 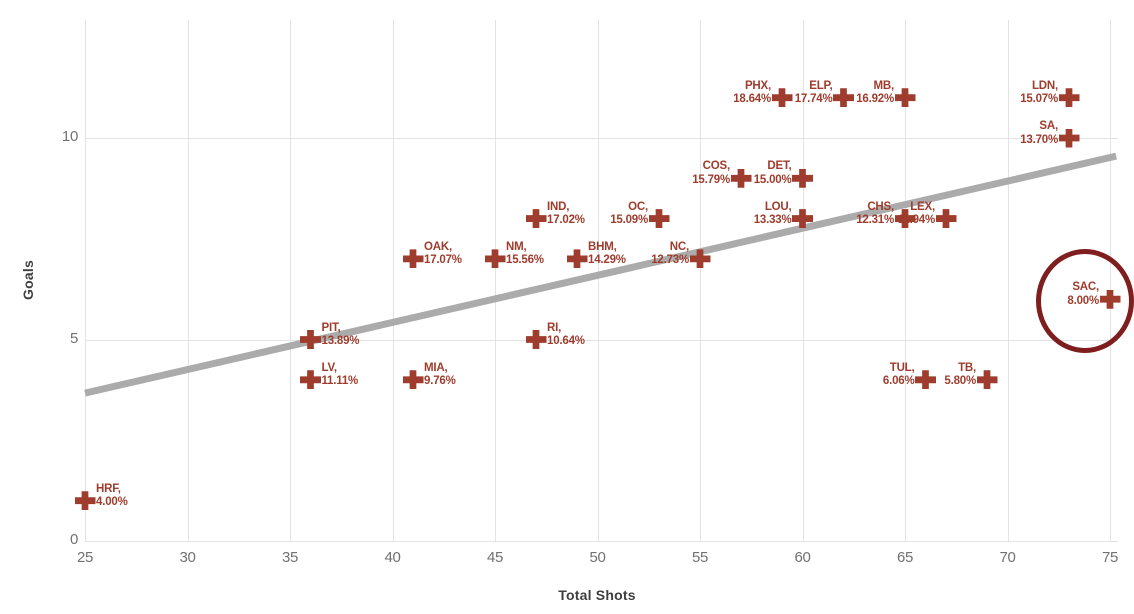 What do you see at coordinates (112, 495) in the screenshot?
I see `data-point-label-hrf: HRF, 4.00%` at bounding box center [112, 495].